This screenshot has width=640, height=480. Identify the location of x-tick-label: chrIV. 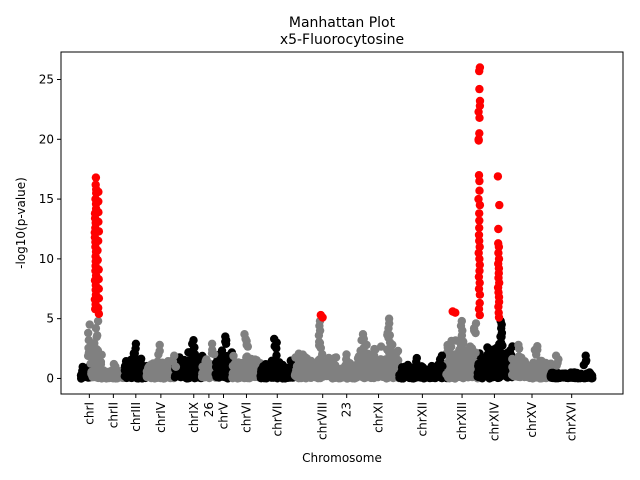
(161, 417).